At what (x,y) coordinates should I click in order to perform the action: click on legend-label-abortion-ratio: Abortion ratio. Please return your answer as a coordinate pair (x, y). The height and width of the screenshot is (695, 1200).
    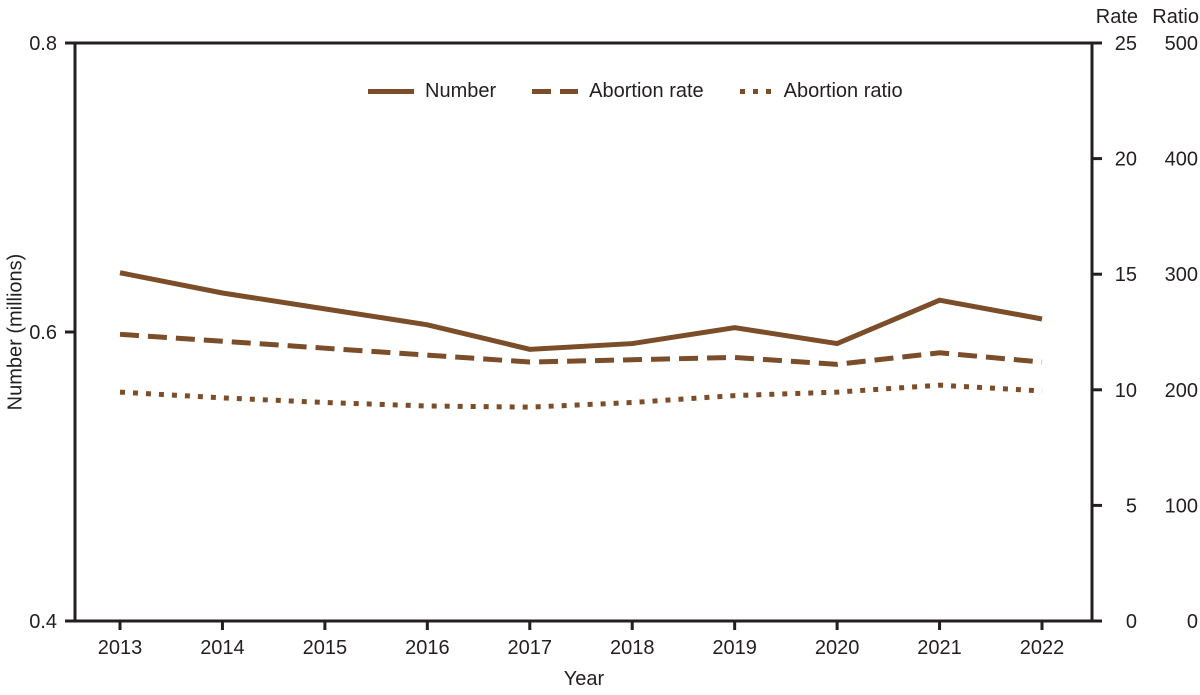
    Looking at the image, I should click on (843, 91).